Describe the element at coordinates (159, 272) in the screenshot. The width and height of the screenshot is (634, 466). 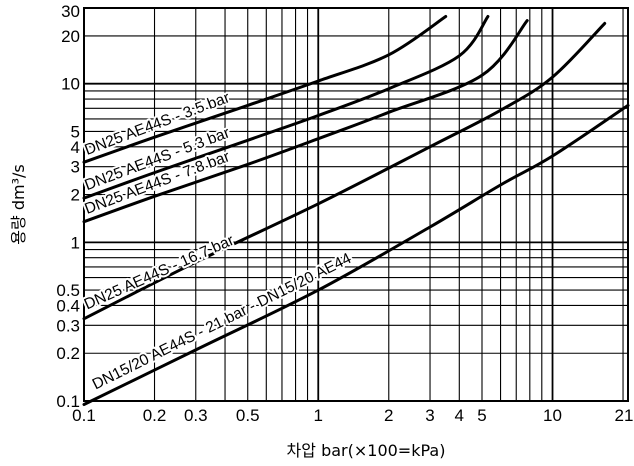
I see `curve-label-4: DN25 AE44S - 16.7 bar` at that location.